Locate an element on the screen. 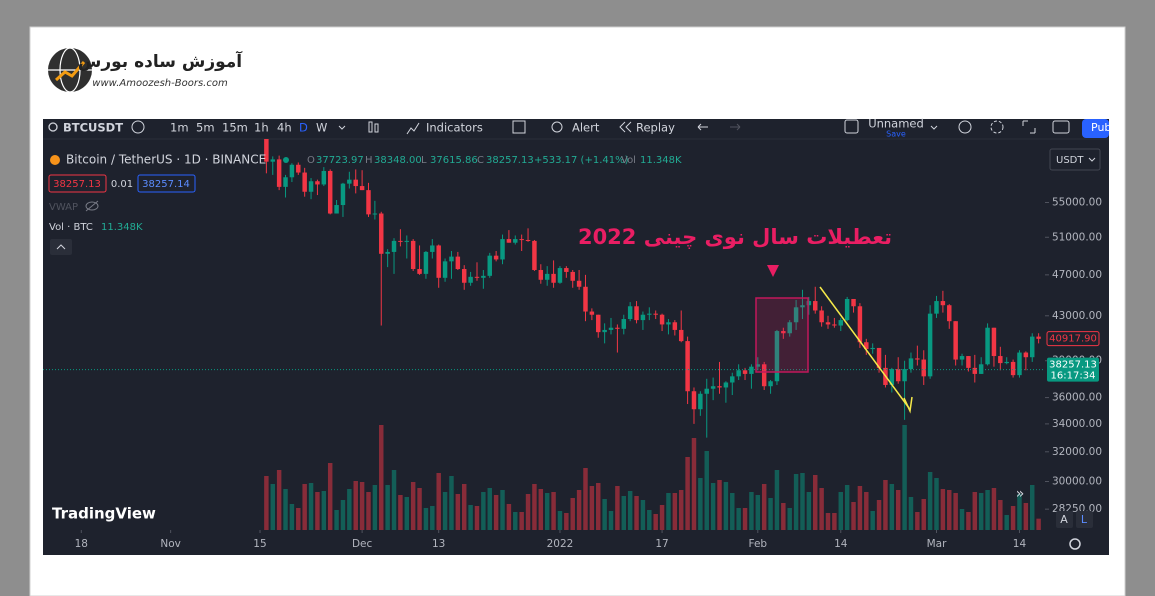  price-label-box is located at coordinates (1073, 369).